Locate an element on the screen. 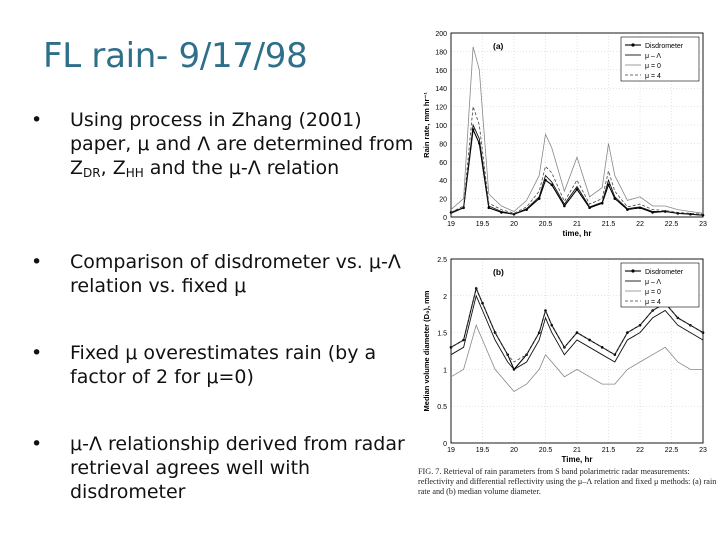 The width and height of the screenshot is (720, 540). bullet-text-part: and the μ-Λ relation is located at coordinates (241, 168).